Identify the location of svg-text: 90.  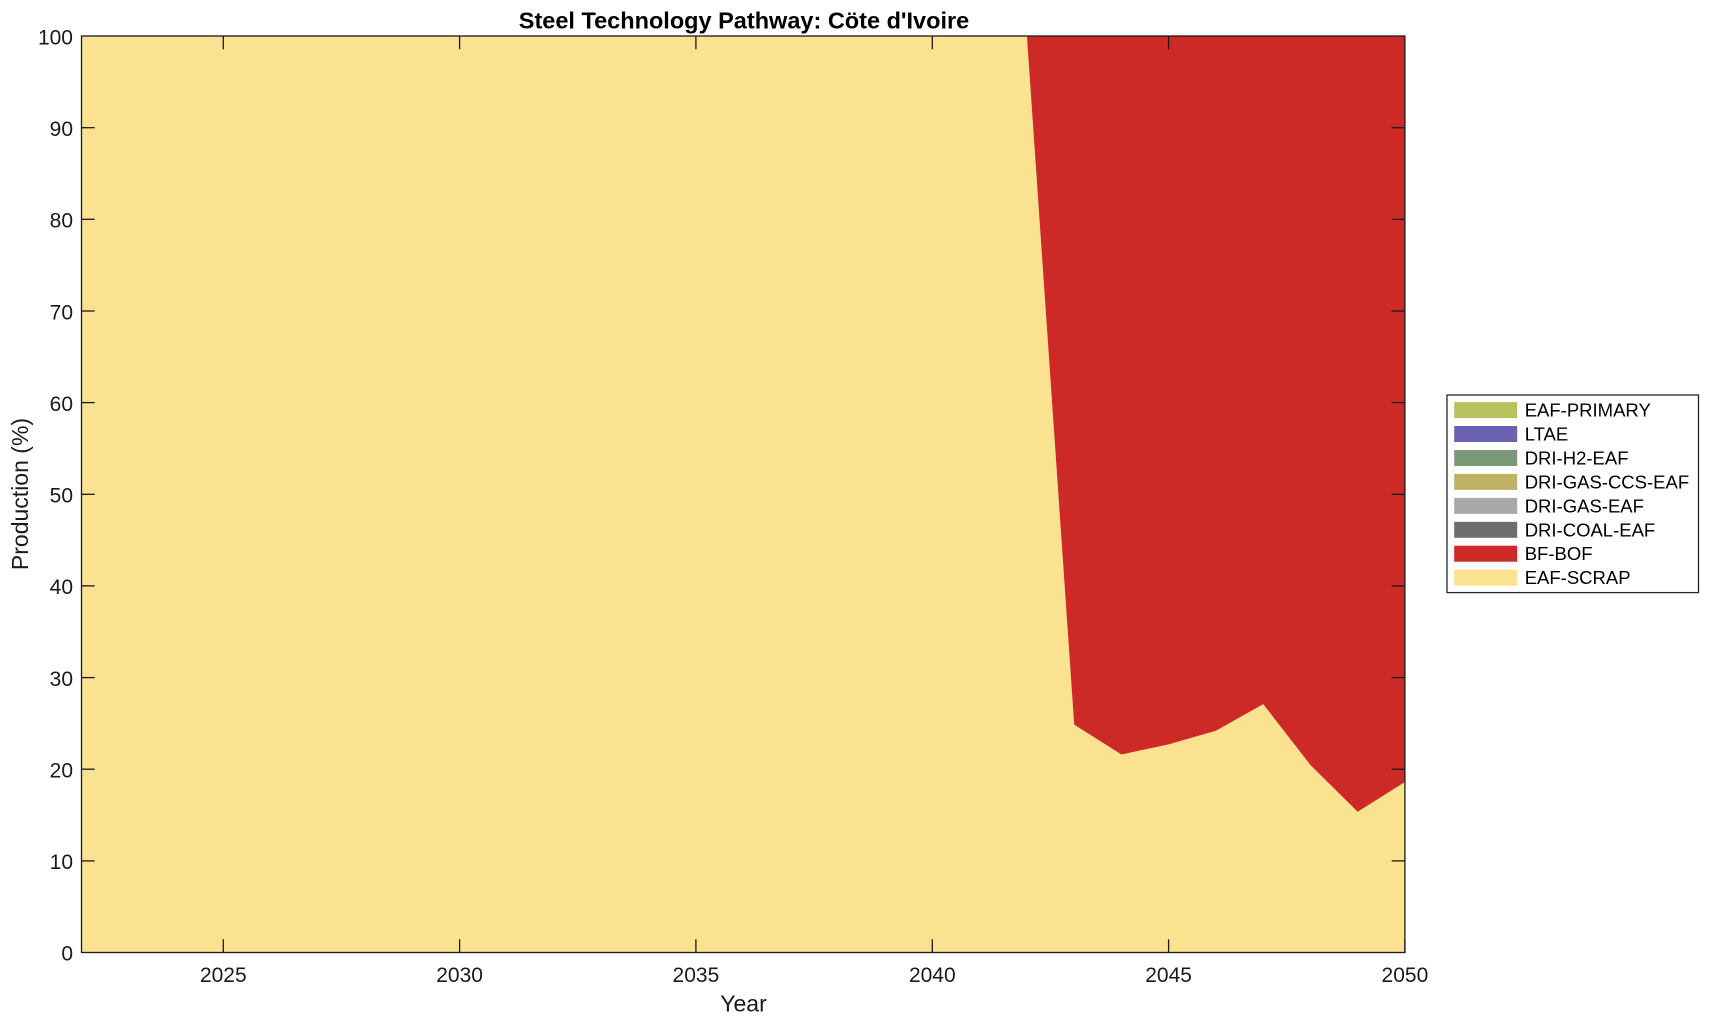
(61, 129).